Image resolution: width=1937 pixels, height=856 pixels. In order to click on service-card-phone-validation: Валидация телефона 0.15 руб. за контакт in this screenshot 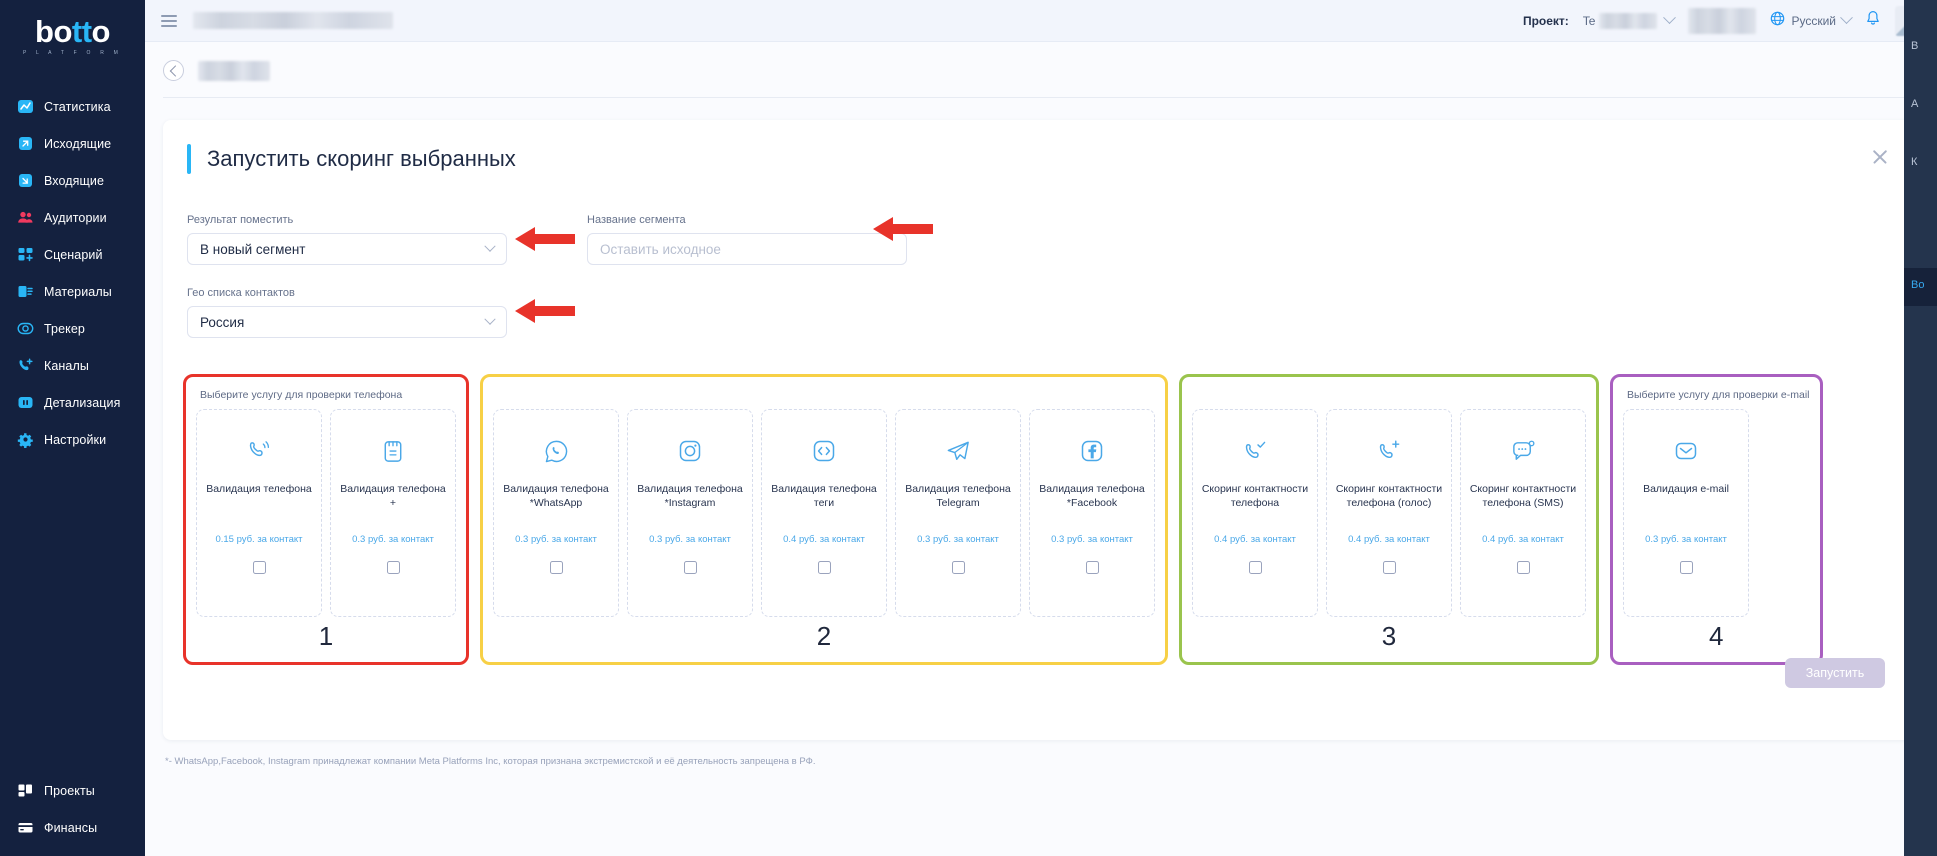, I will do `click(259, 513)`.